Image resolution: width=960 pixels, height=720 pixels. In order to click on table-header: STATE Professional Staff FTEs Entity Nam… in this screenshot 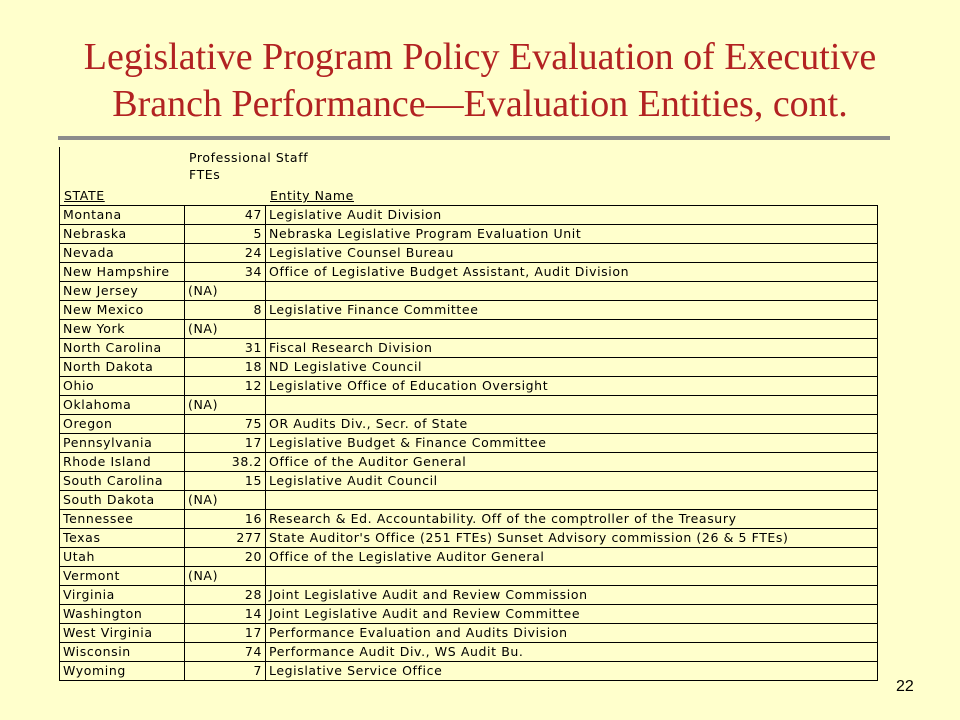, I will do `click(468, 176)`.